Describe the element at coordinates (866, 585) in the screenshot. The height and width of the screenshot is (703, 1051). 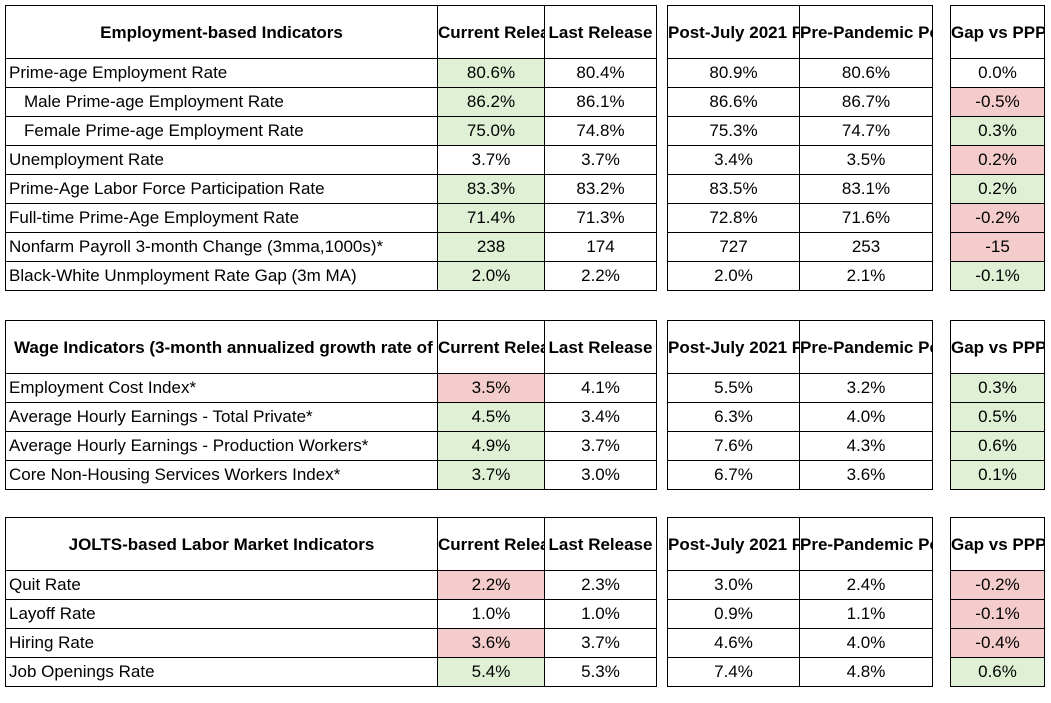
I see `pre-pandemic-peak-value: 2.4%` at that location.